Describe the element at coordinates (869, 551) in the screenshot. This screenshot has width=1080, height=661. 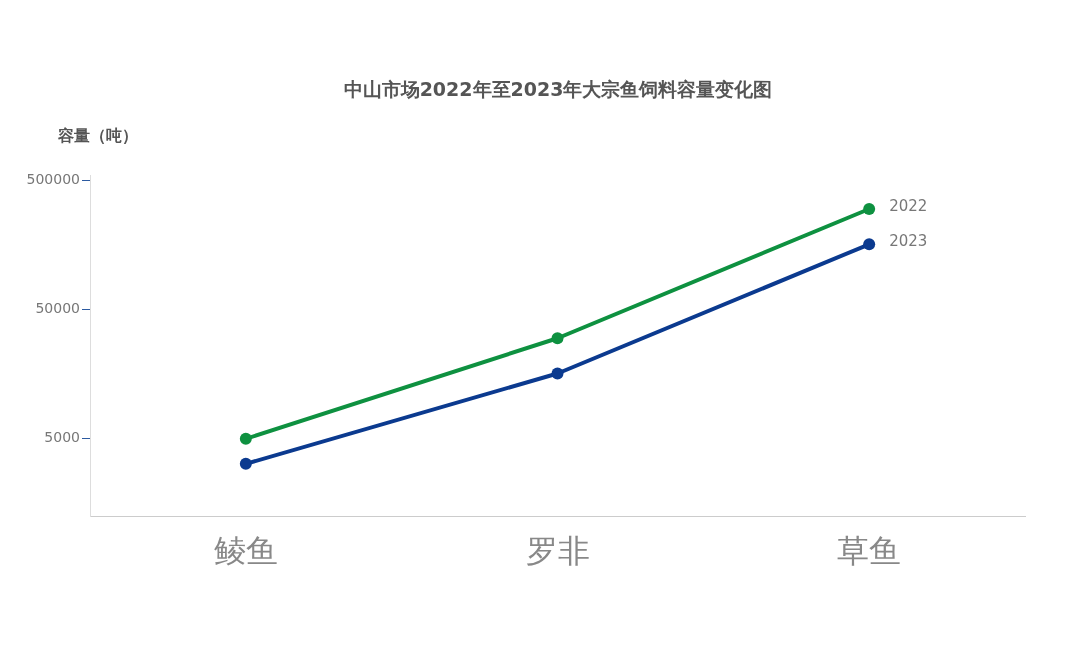
I see `x-tick-label: 草鱼` at that location.